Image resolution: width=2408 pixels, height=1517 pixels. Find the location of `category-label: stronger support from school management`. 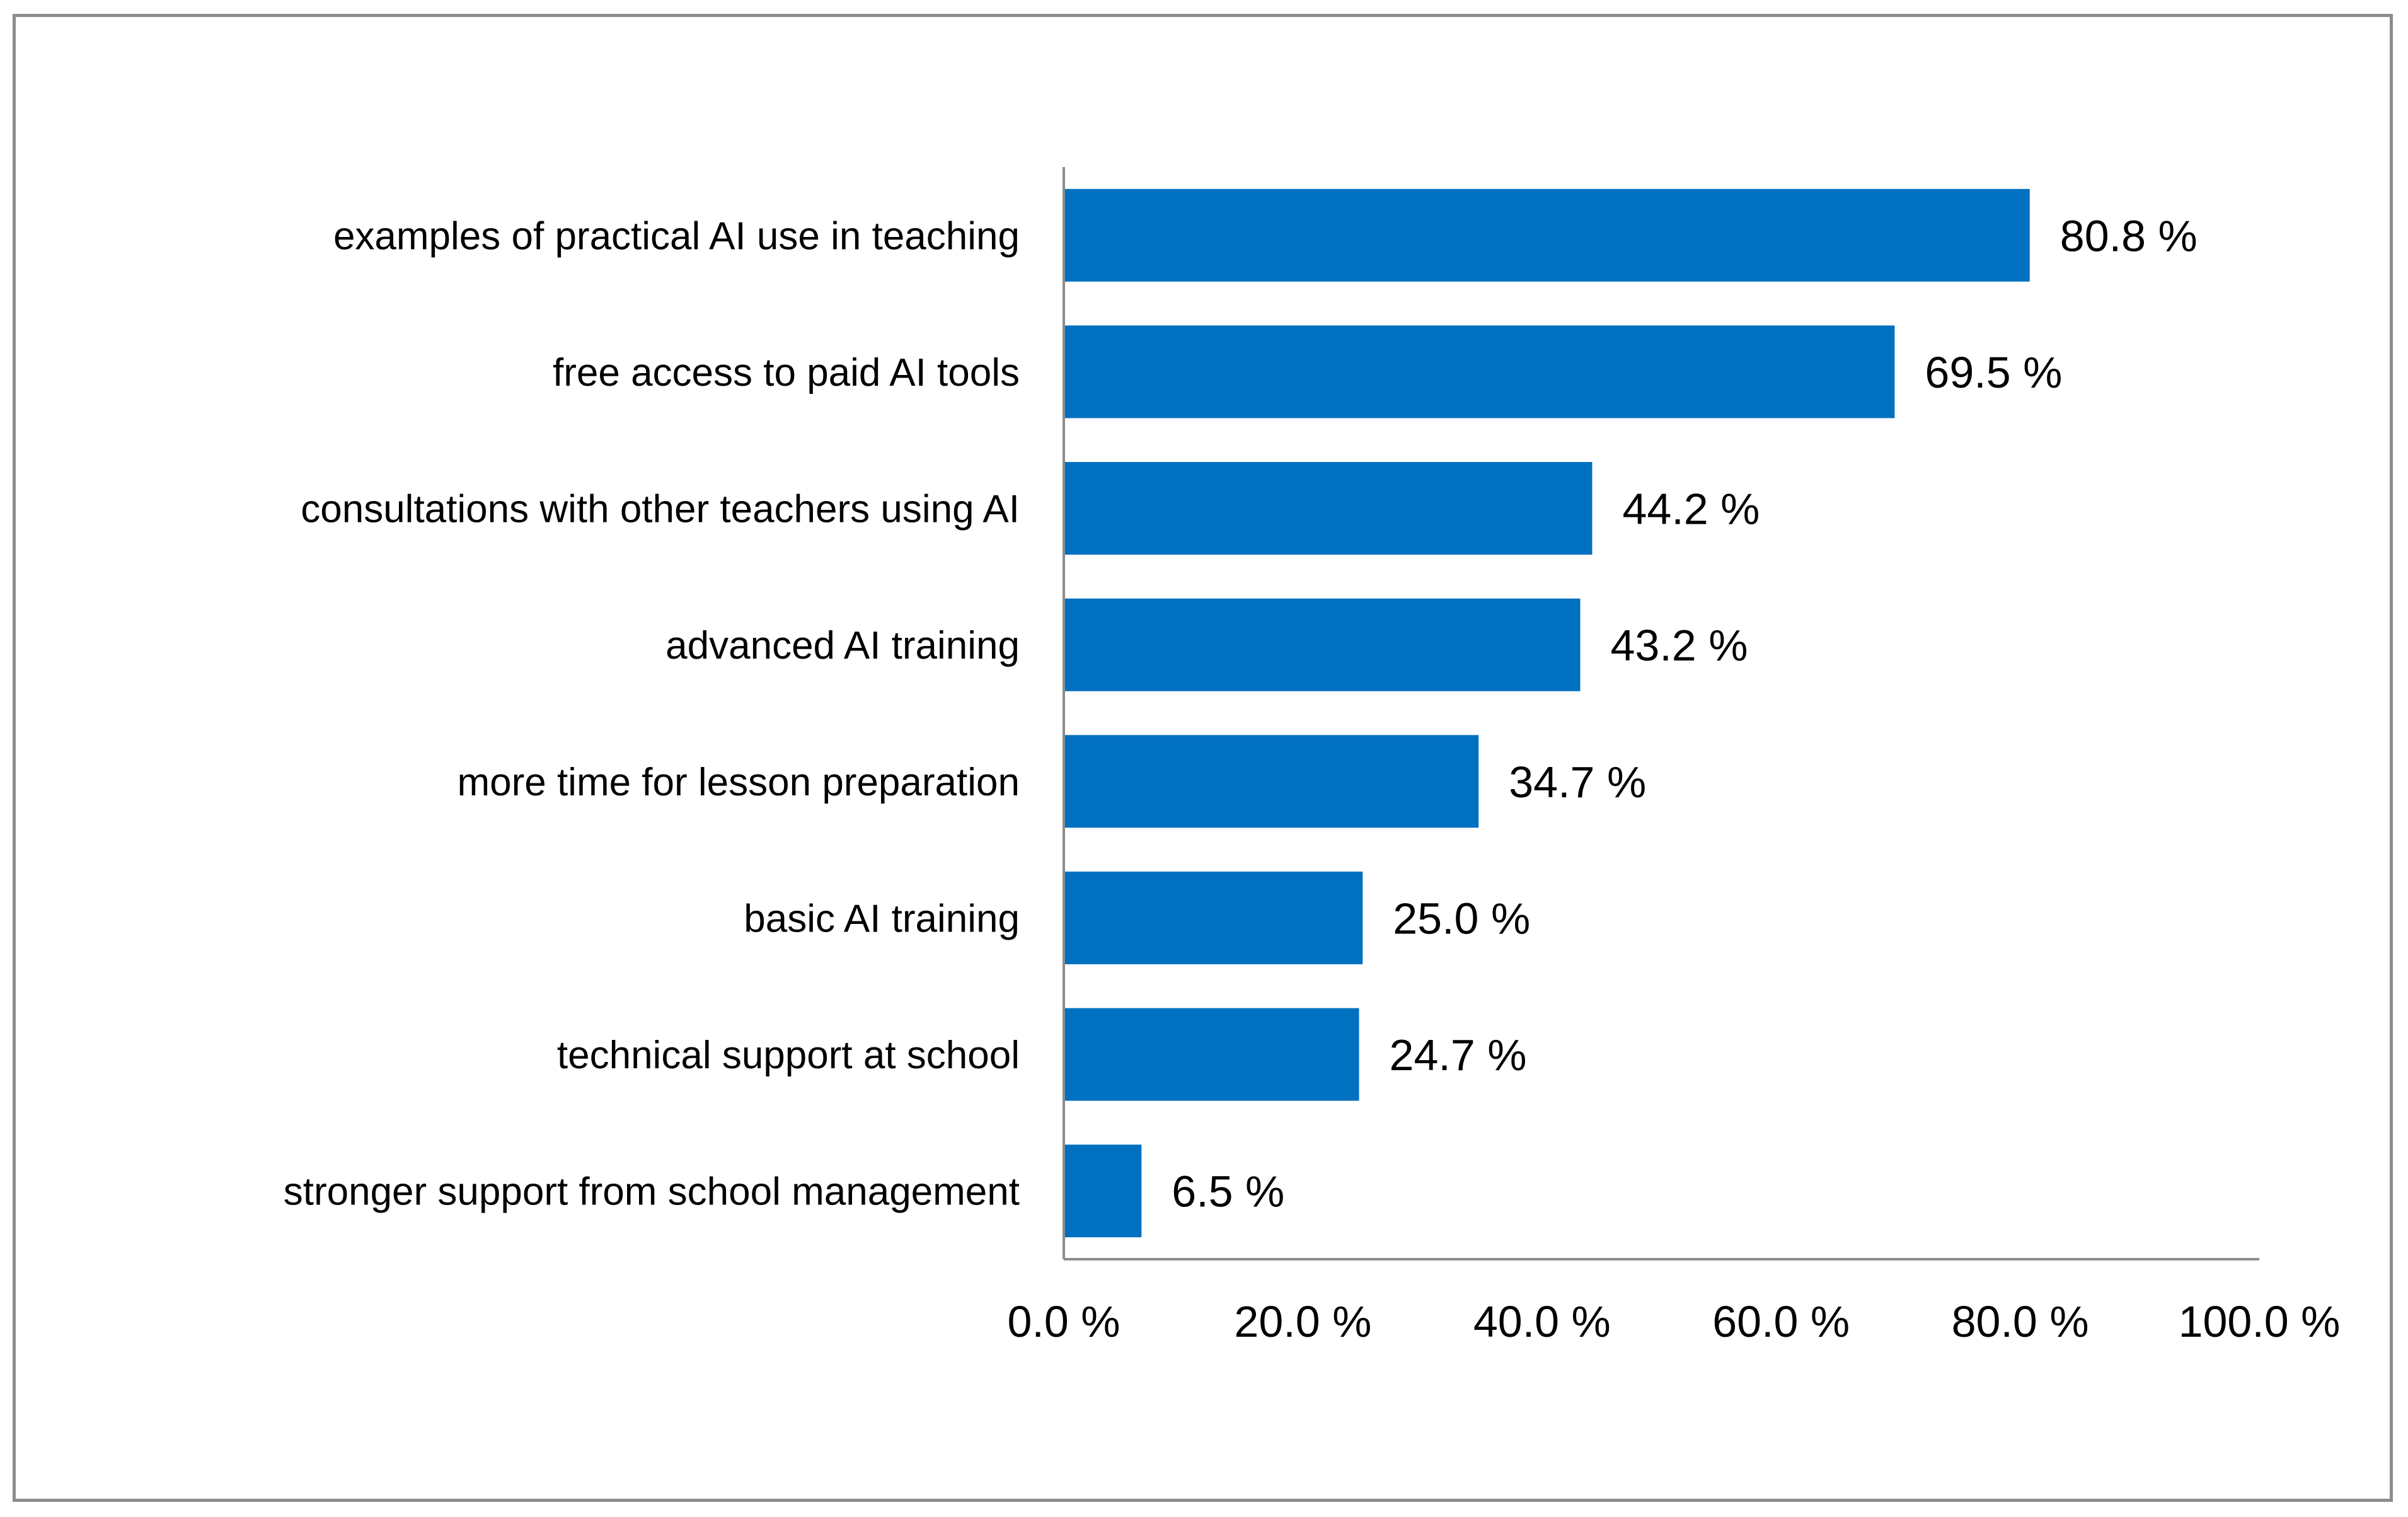

category-label: stronger support from school management is located at coordinates (652, 1192).